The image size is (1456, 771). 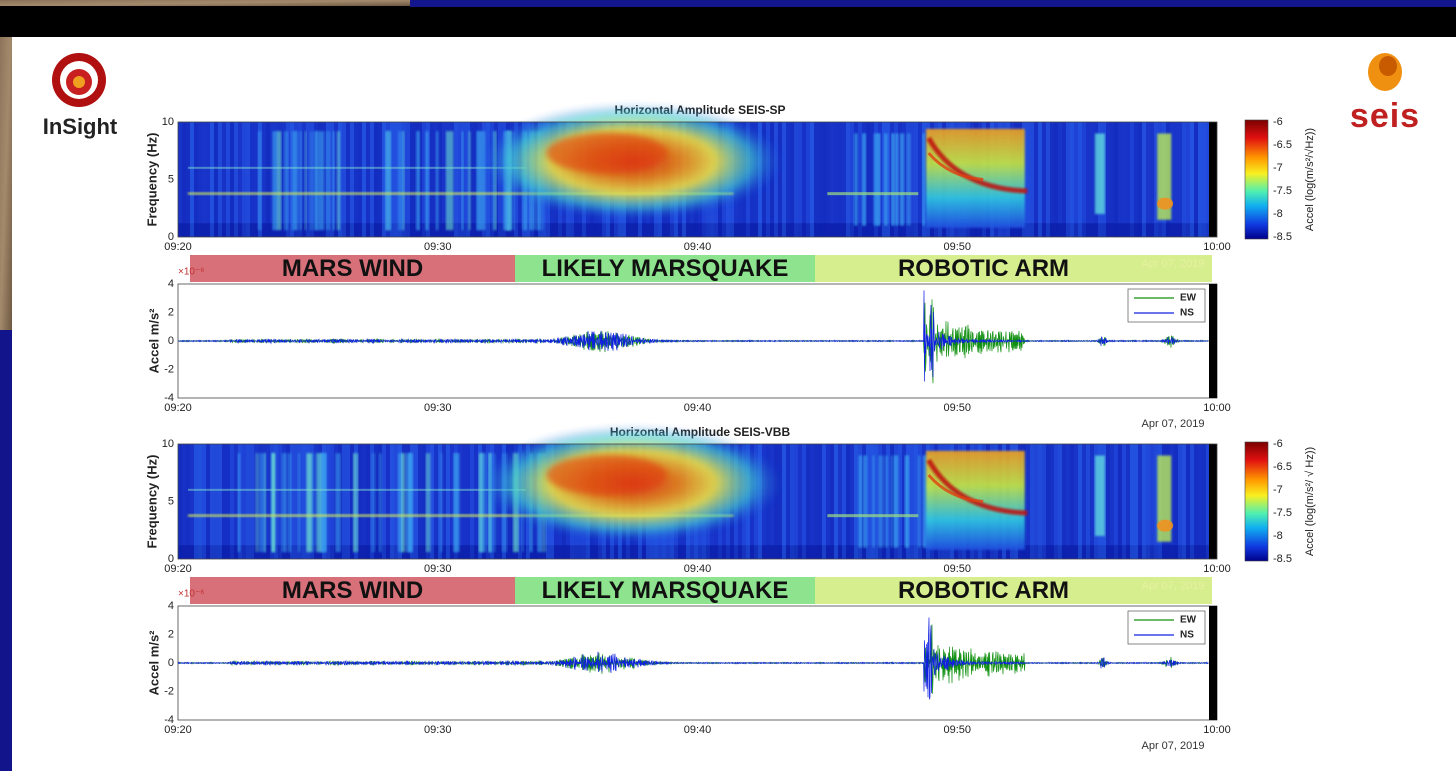 What do you see at coordinates (697, 179) in the screenshot?
I see `spectrogram-frame` at bounding box center [697, 179].